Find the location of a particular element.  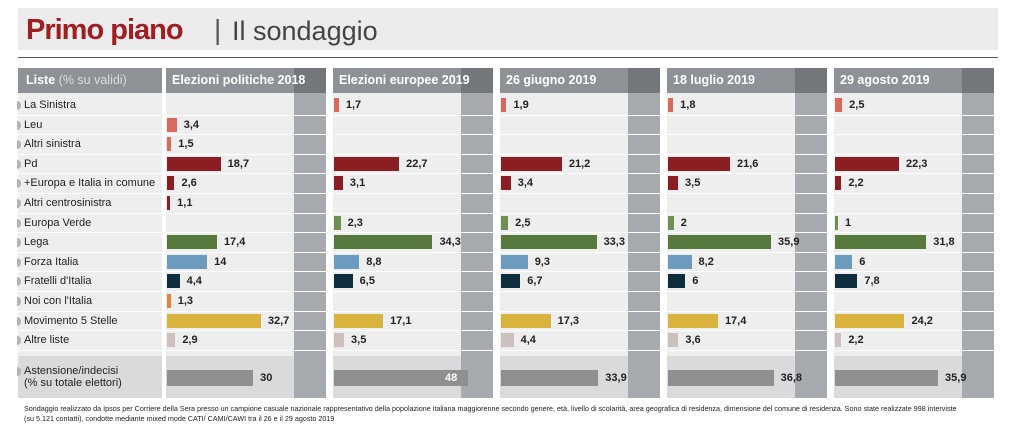

data-label: 32,7 is located at coordinates (278, 320).